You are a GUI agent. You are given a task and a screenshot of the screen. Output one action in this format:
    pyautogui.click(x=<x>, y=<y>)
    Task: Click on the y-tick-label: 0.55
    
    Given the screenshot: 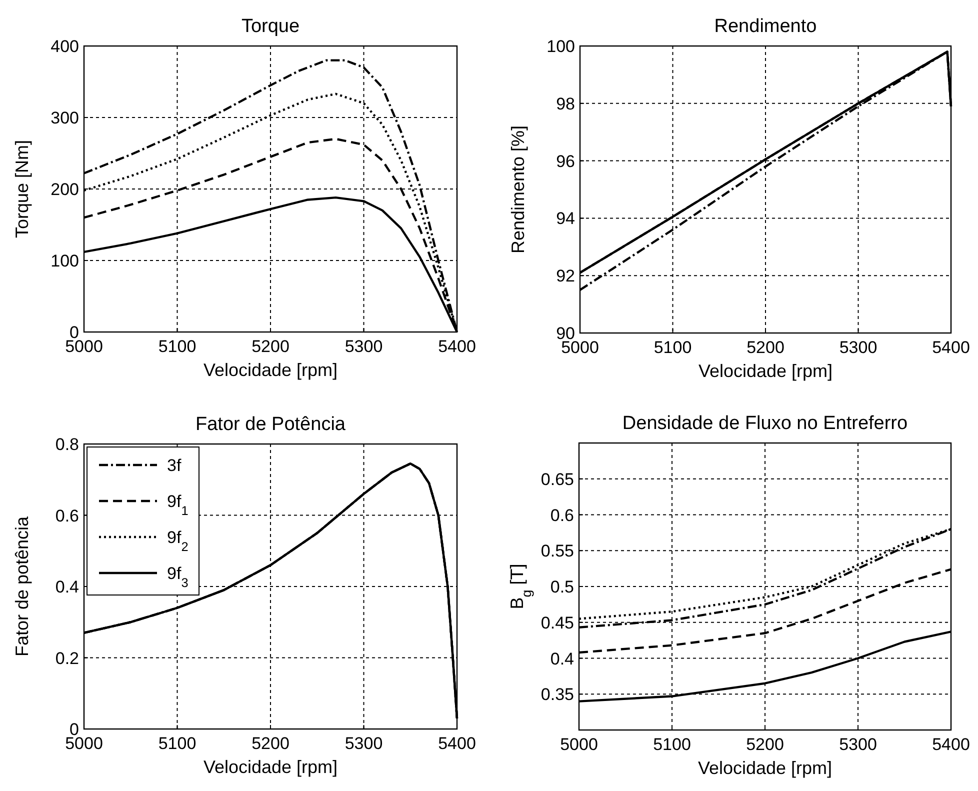 What is the action you would take?
    pyautogui.click(x=557, y=551)
    